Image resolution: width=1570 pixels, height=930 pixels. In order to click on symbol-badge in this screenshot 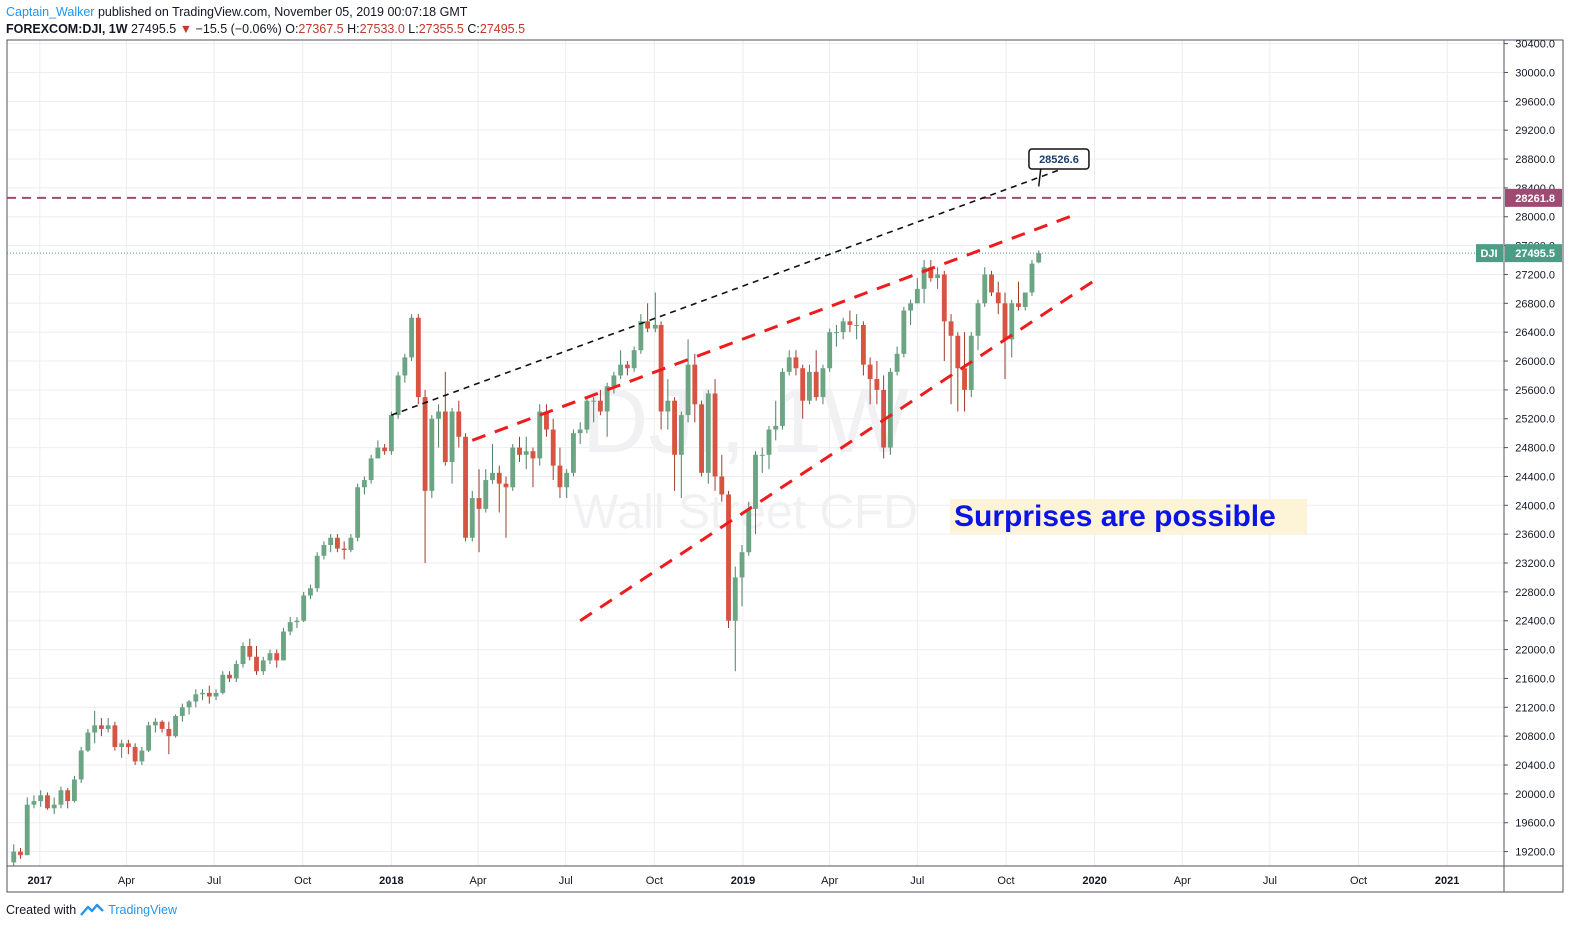, I will do `click(1489, 253)`.